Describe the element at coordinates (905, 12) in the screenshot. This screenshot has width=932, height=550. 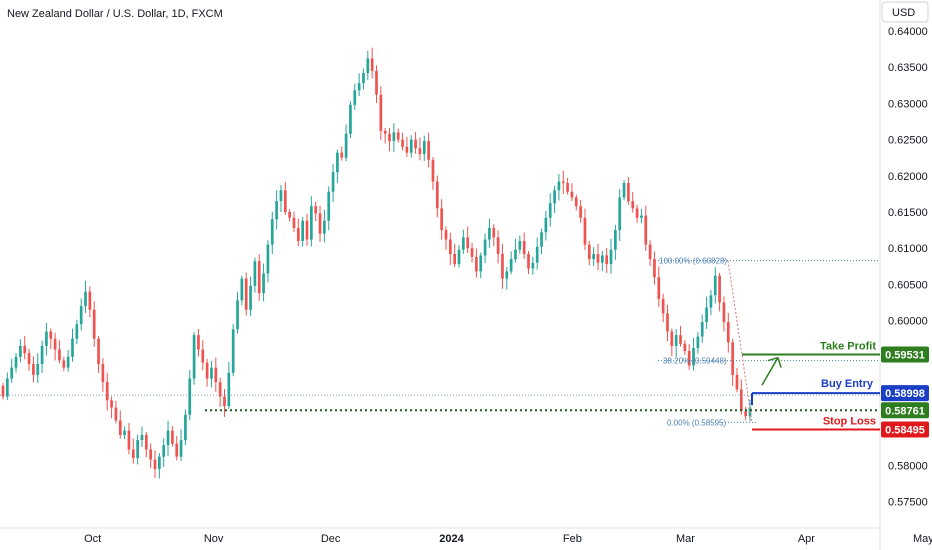
I see `currency-badge` at that location.